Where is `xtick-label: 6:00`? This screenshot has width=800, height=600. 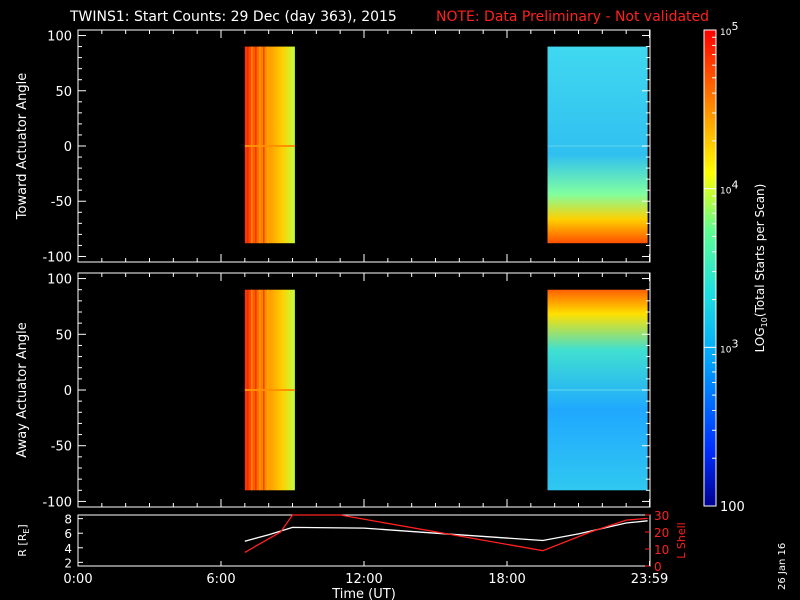
xtick-label: 6:00 is located at coordinates (220, 579).